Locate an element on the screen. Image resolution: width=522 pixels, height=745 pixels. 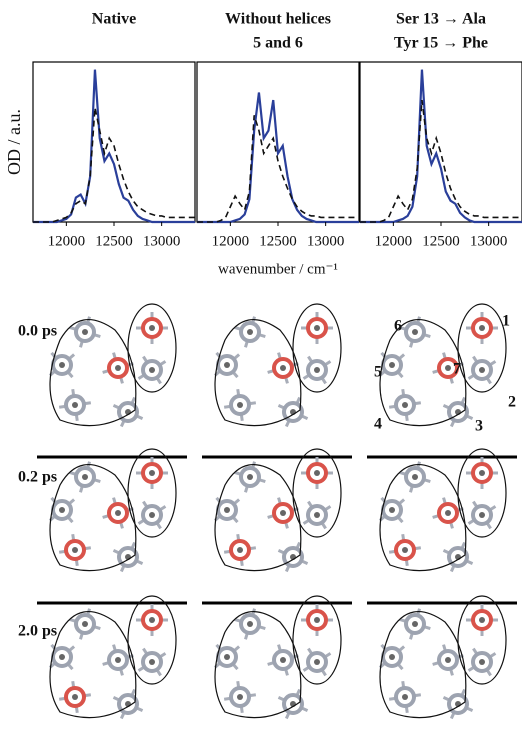
site-label: 4 is located at coordinates (378, 424).